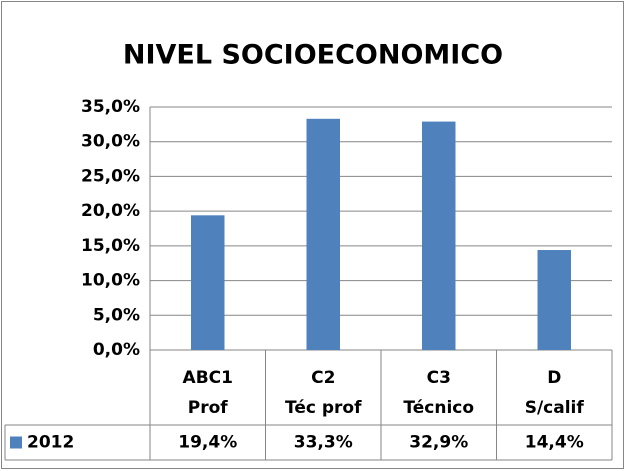 This screenshot has width=626, height=471. Describe the element at coordinates (555, 408) in the screenshot. I see `x-tick-label: S/calif` at that location.